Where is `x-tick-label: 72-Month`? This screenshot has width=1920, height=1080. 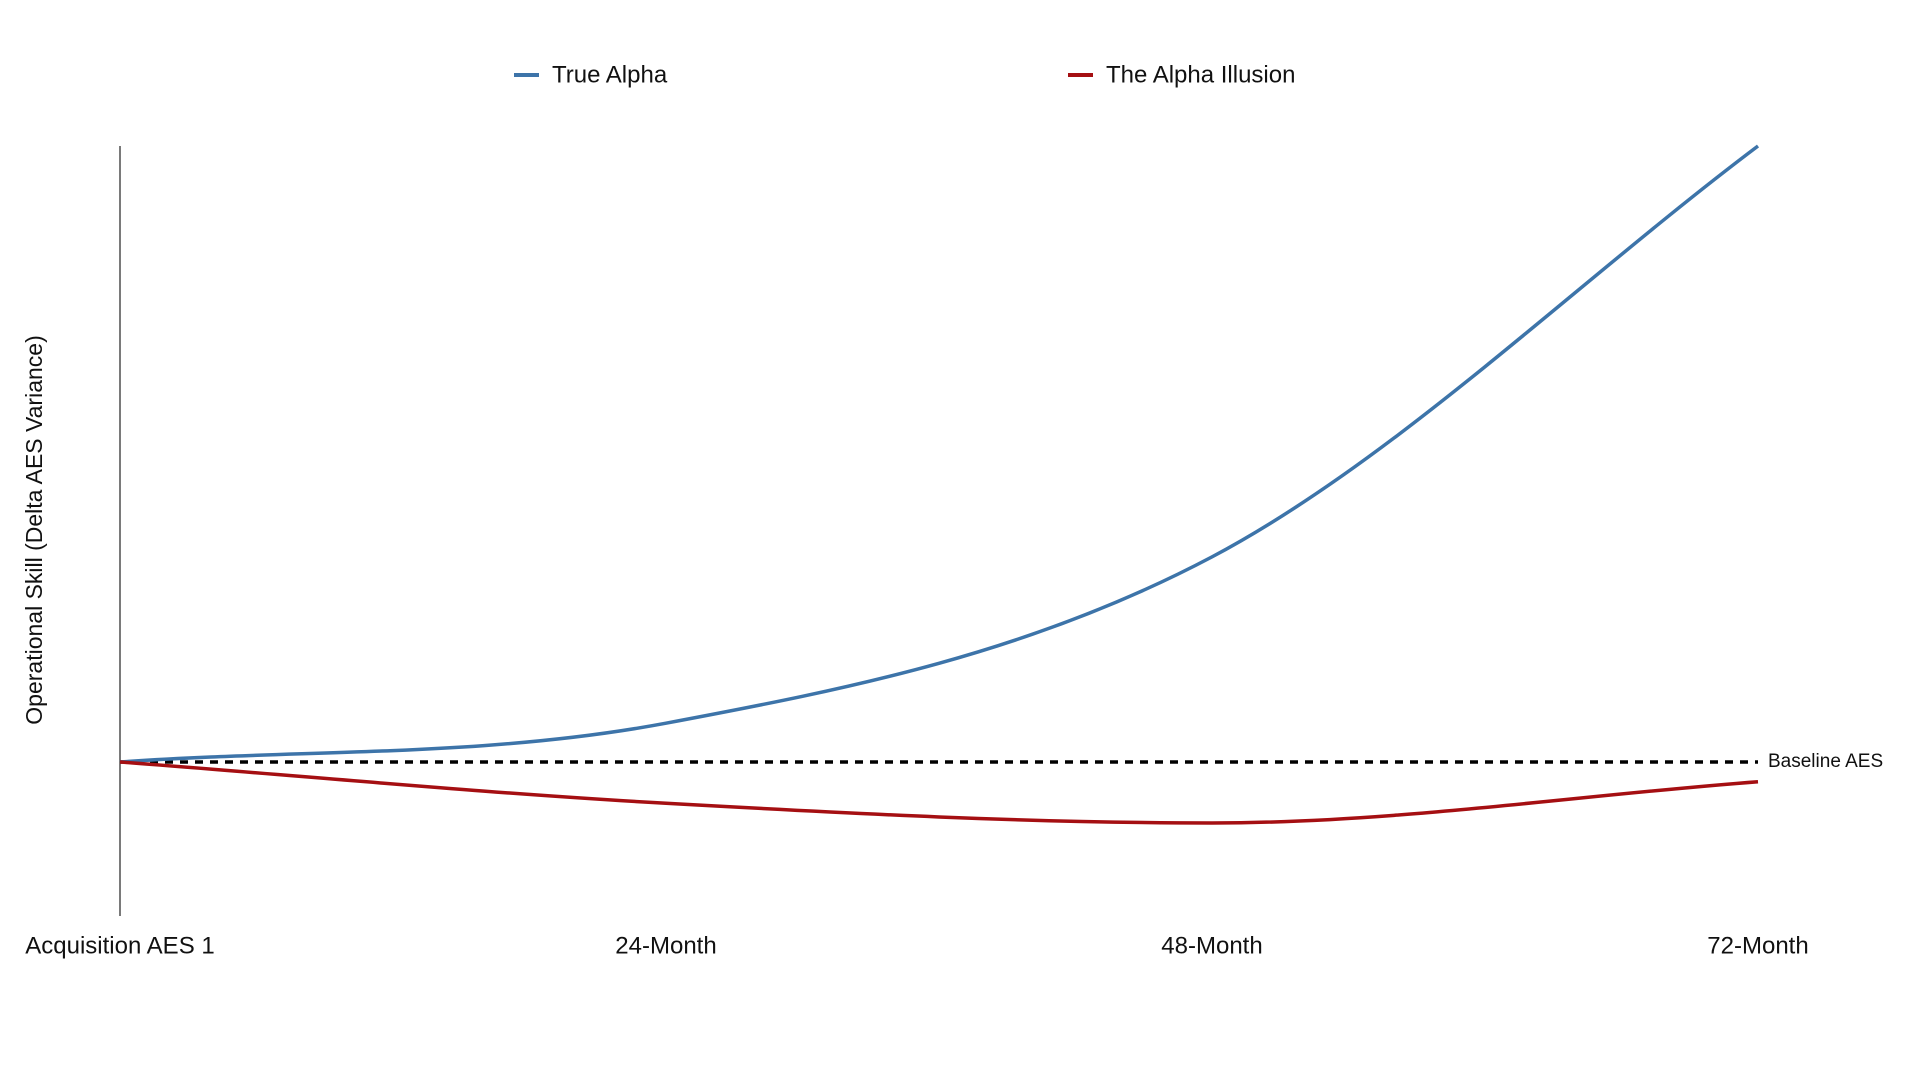 x-tick-label: 72-Month is located at coordinates (1757, 945).